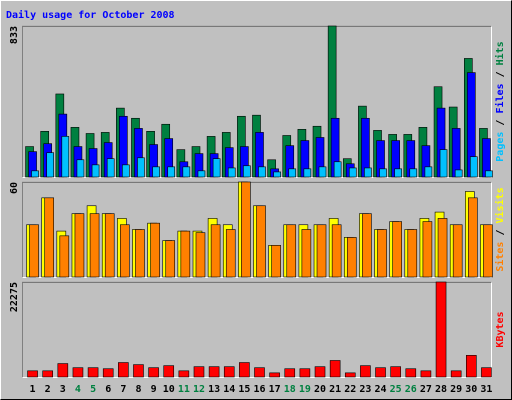  I want to click on x-tick-label: 29, so click(456, 389).